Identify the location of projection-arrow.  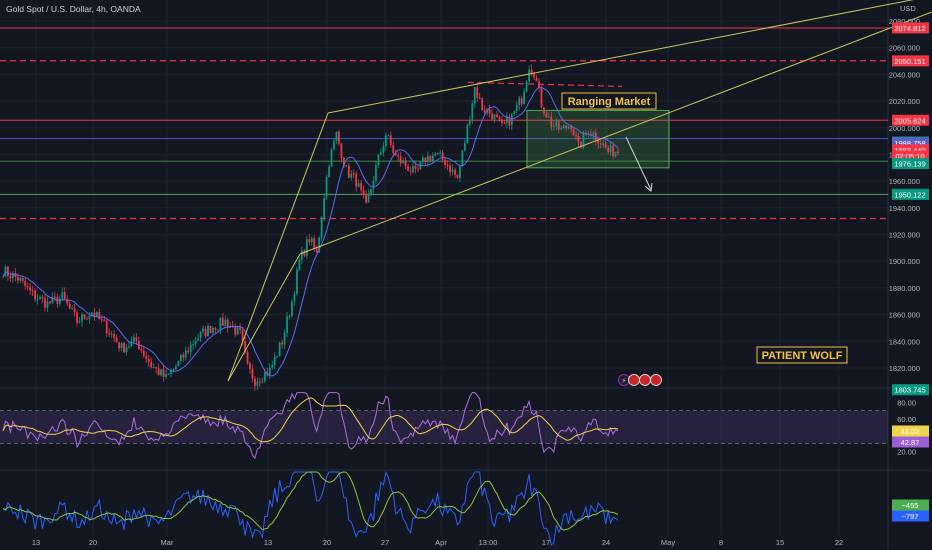
(639, 164).